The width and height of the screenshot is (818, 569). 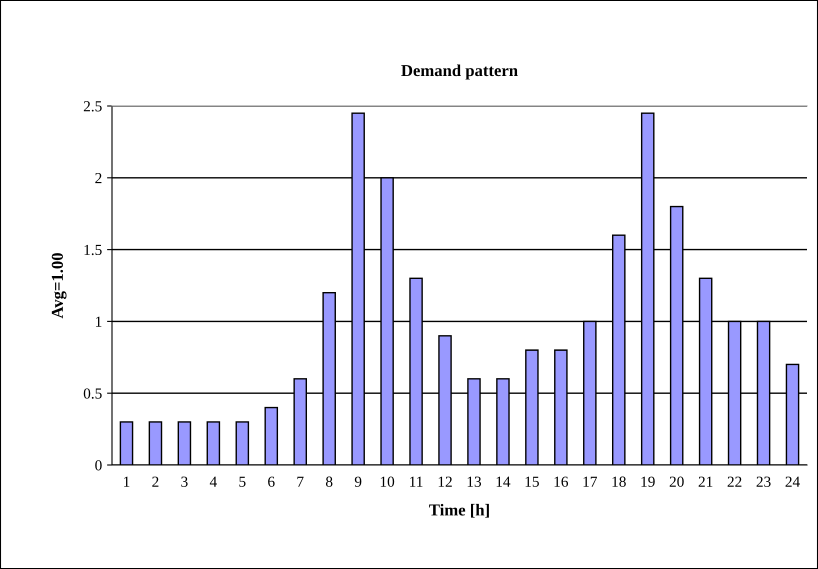 What do you see at coordinates (445, 481) in the screenshot?
I see `x-tick-label: 12` at bounding box center [445, 481].